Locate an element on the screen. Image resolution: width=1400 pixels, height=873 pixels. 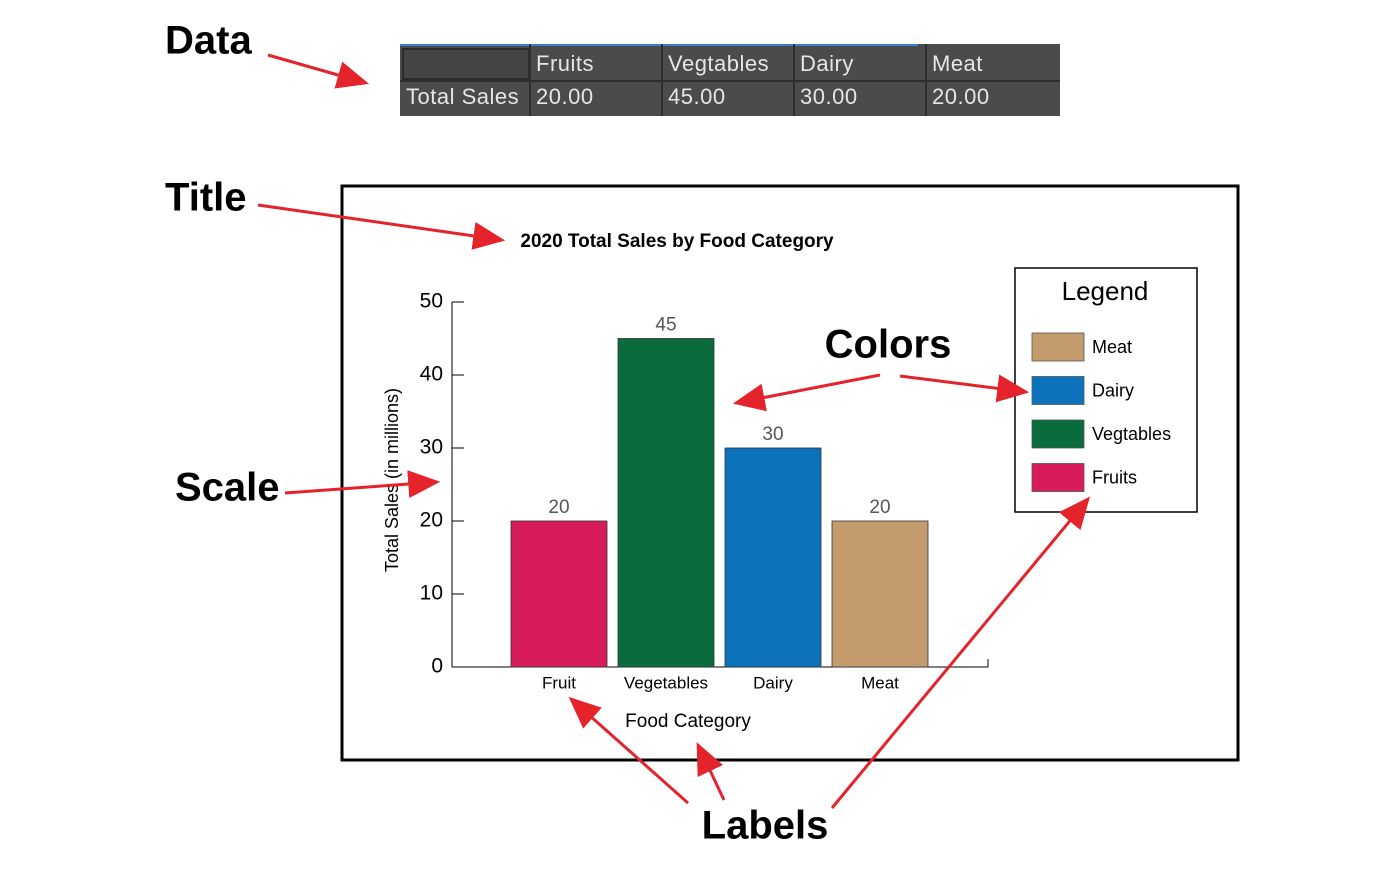
row-label: Total Sales is located at coordinates (462, 96).